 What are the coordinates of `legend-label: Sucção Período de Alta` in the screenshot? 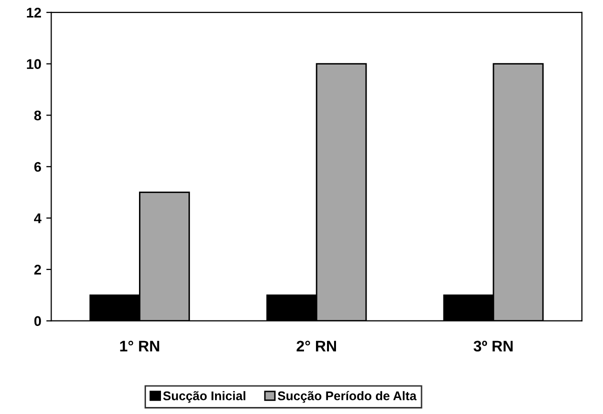 It's located at (347, 396).